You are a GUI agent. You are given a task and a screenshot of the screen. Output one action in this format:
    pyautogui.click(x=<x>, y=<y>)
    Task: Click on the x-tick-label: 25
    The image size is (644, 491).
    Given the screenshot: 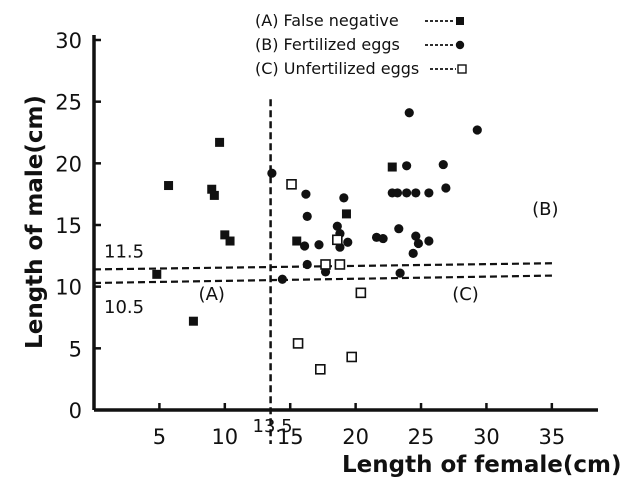 What is the action you would take?
    pyautogui.click(x=421, y=437)
    